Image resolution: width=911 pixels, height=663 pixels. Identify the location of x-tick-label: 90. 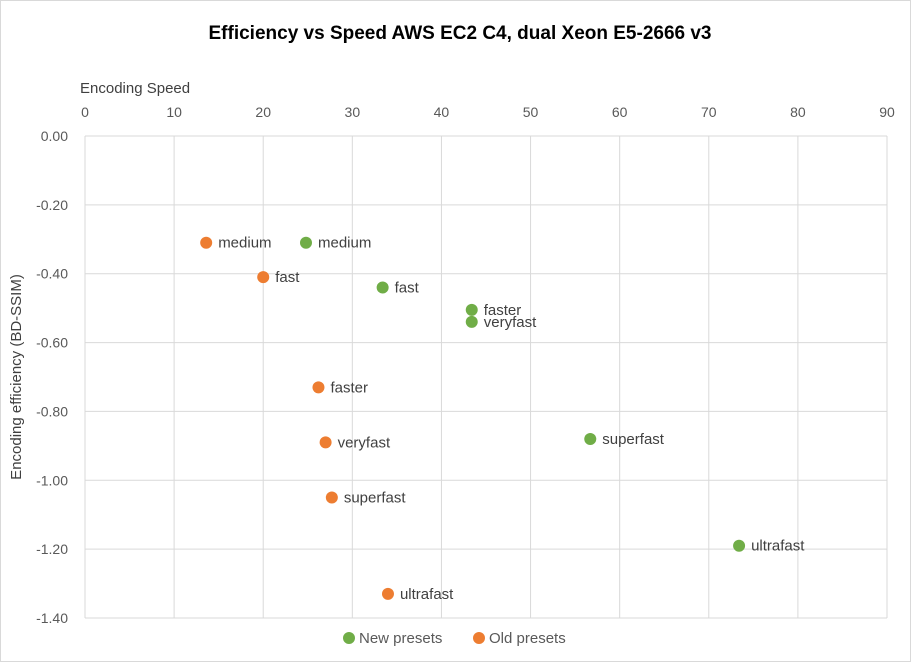
(887, 112).